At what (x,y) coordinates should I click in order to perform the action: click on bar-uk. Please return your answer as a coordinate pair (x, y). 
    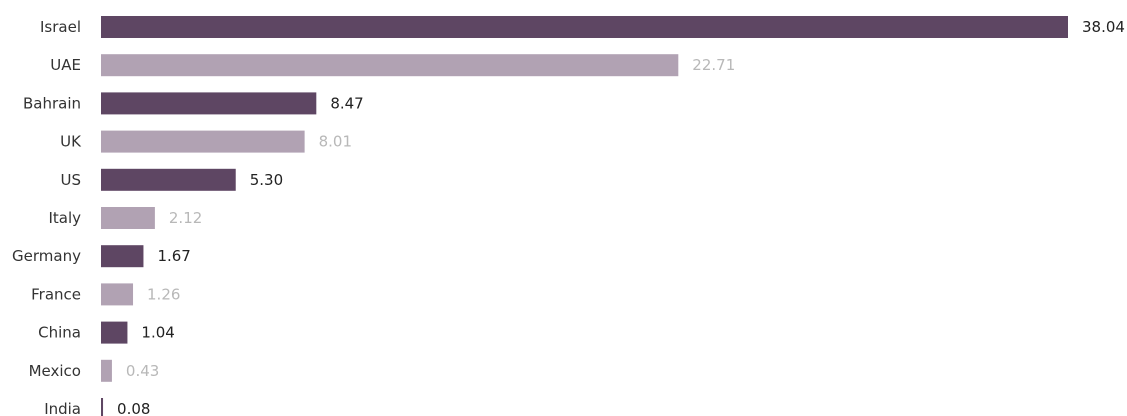
    Looking at the image, I should click on (203, 141).